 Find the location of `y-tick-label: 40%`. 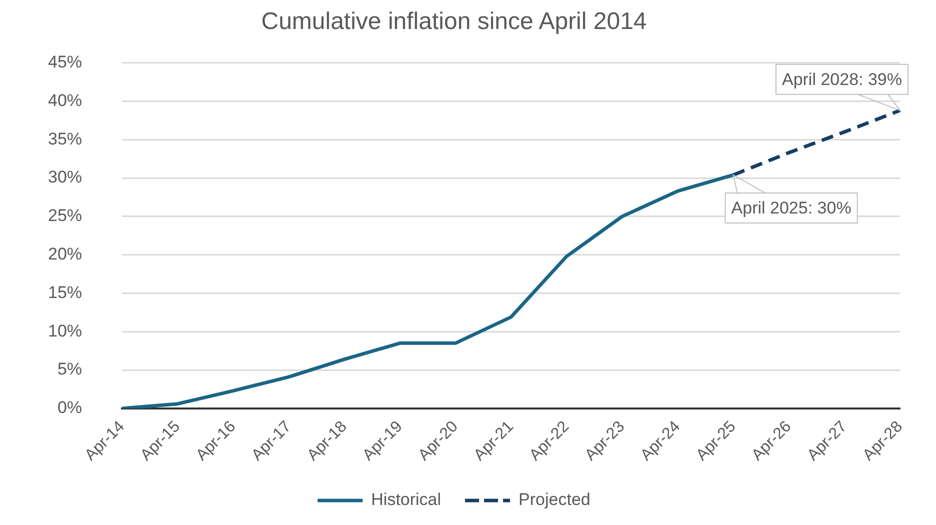

y-tick-label: 40% is located at coordinates (65, 100).